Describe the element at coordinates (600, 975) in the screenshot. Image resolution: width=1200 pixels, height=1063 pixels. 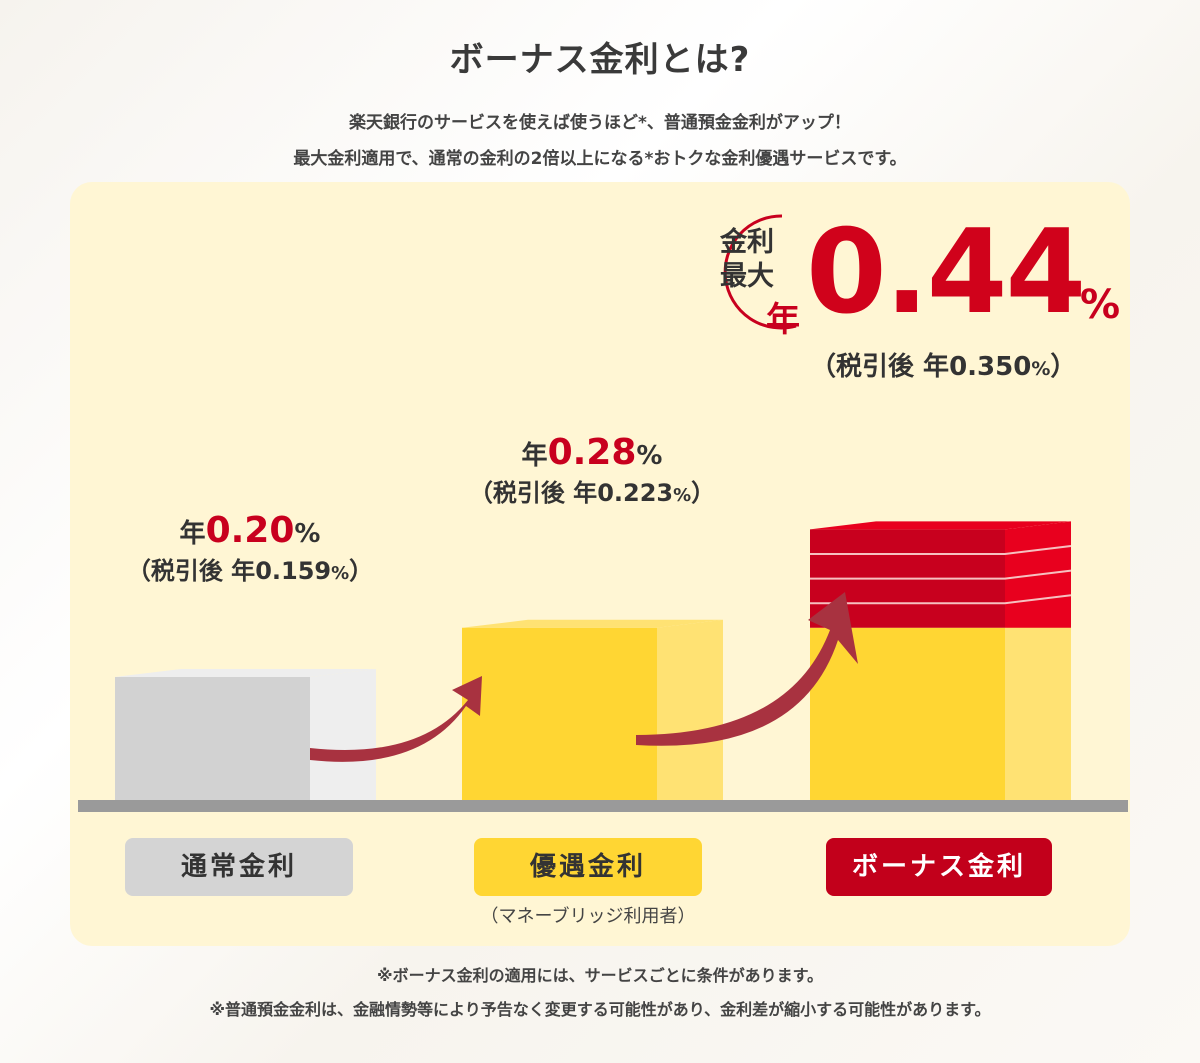
I see `footnote-1: ※ボーナス金利の適用には、サービスごとに条件があります。` at that location.